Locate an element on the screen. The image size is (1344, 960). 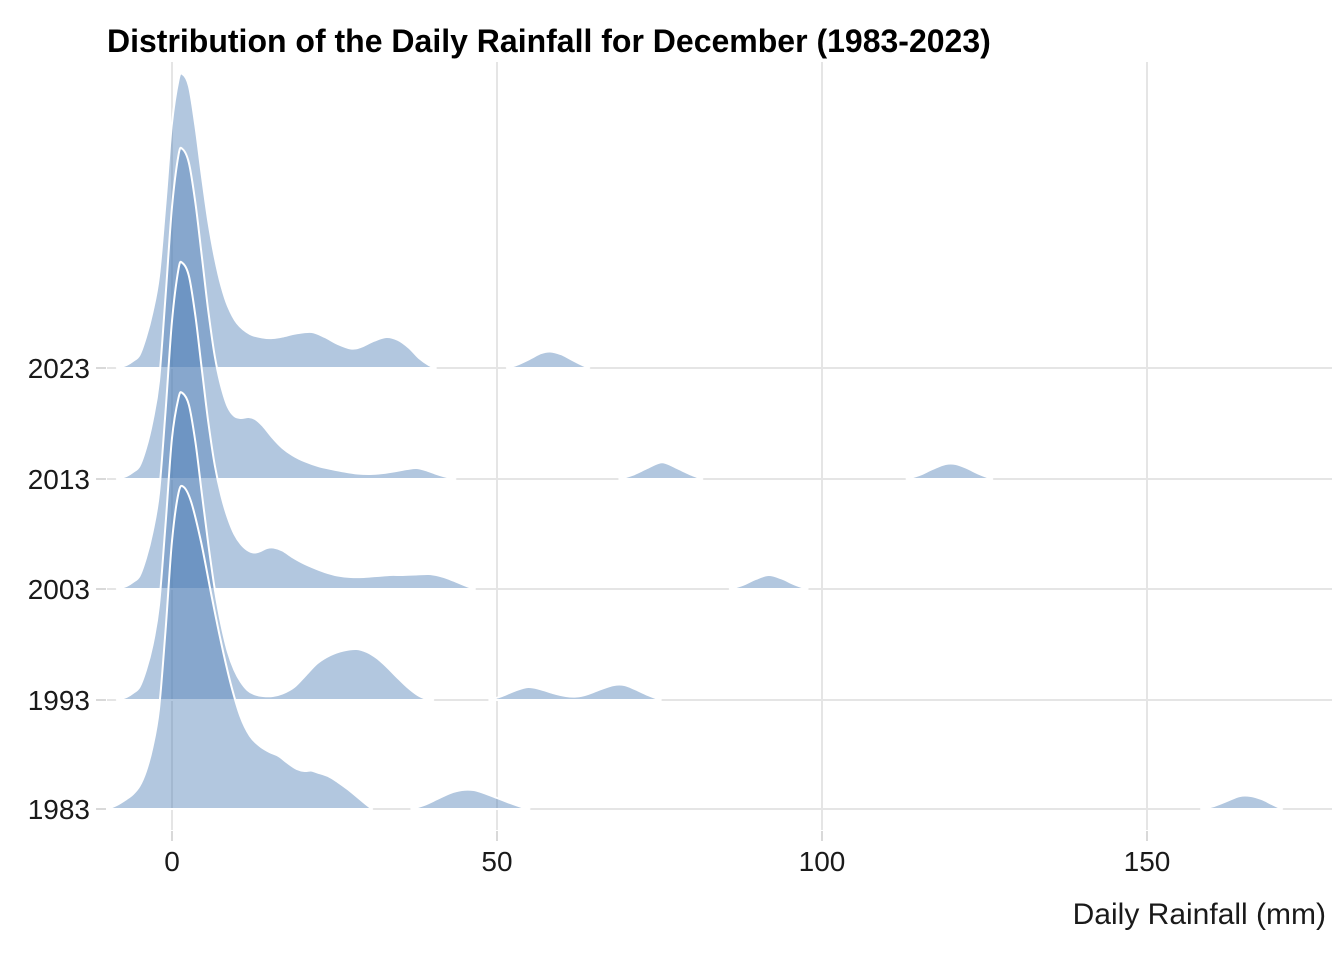
density-ridge-2023 is located at coordinates (353, 220).